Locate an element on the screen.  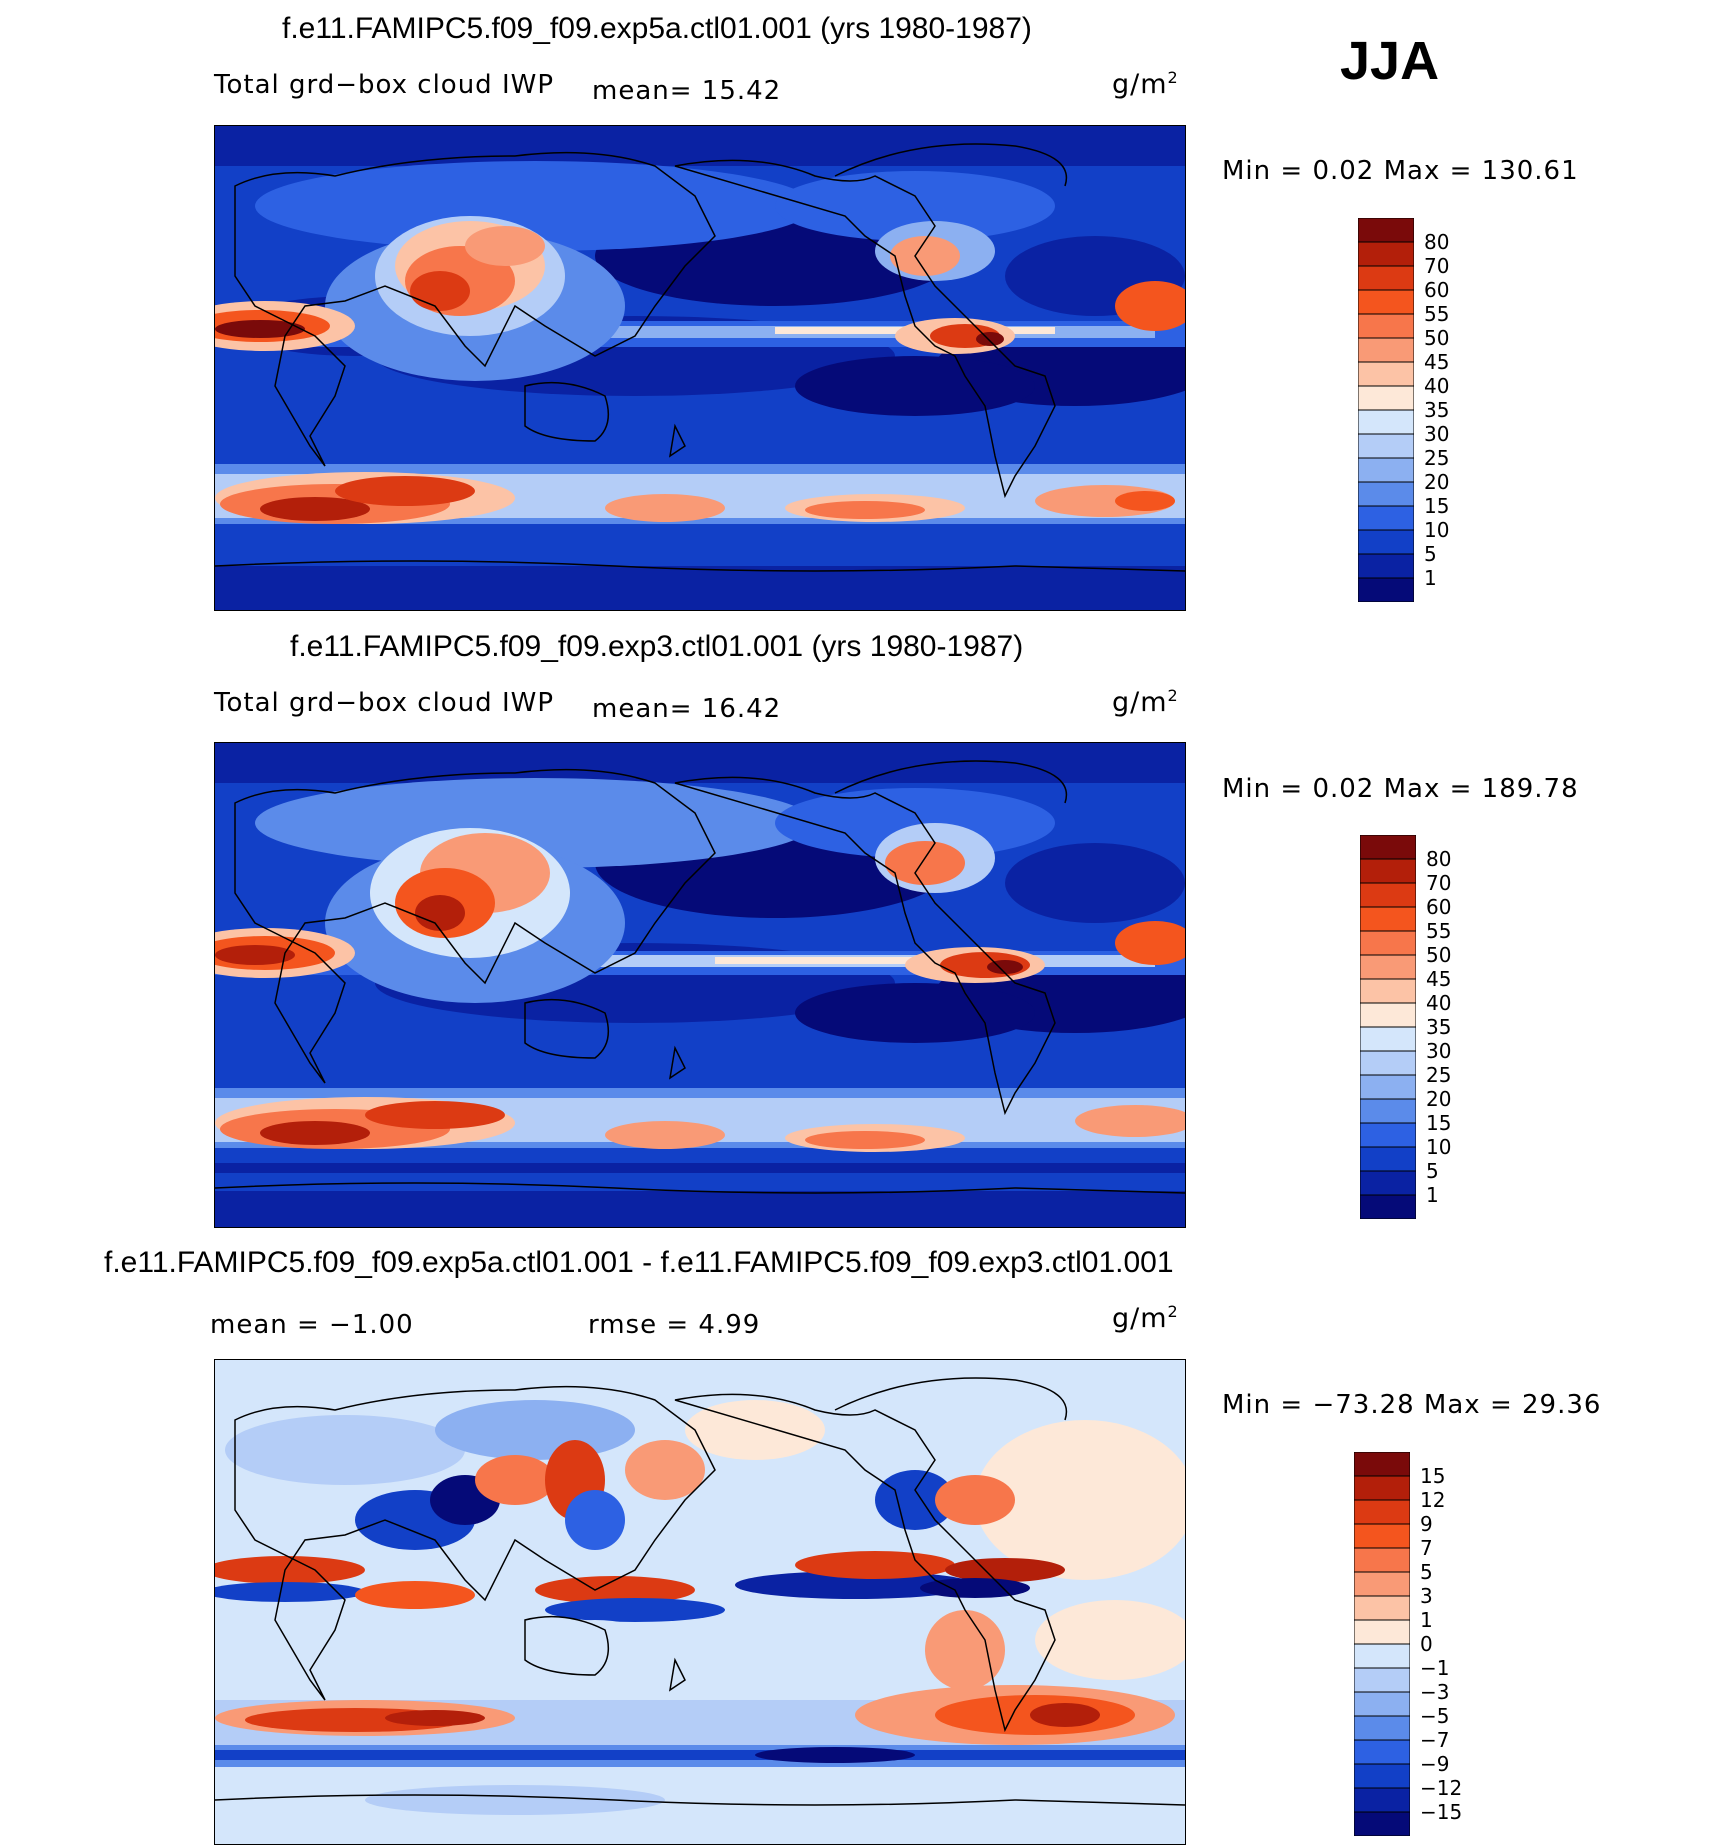
colorbar-label: −12 is located at coordinates (1441, 1788).